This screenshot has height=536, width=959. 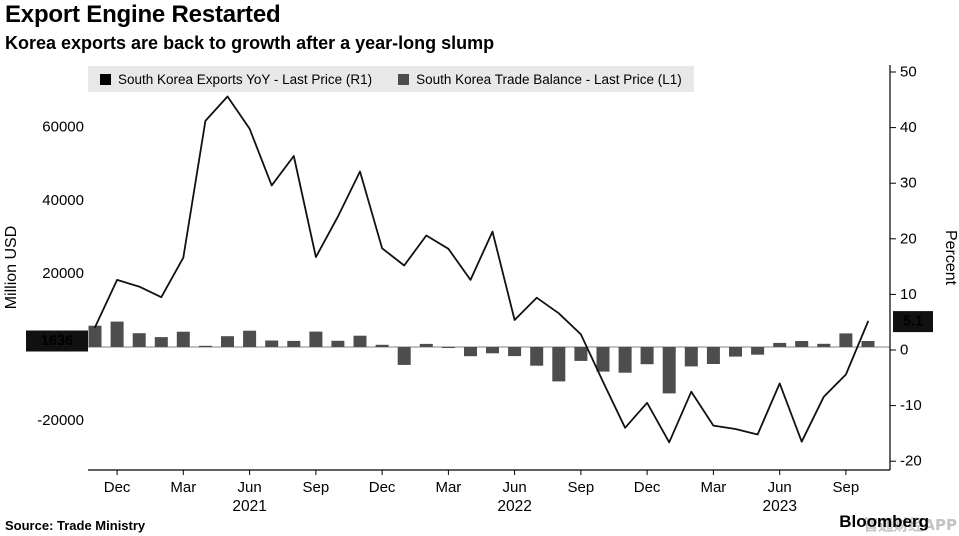 What do you see at coordinates (904, 350) in the screenshot?
I see `right-axis-tick-label: 0` at bounding box center [904, 350].